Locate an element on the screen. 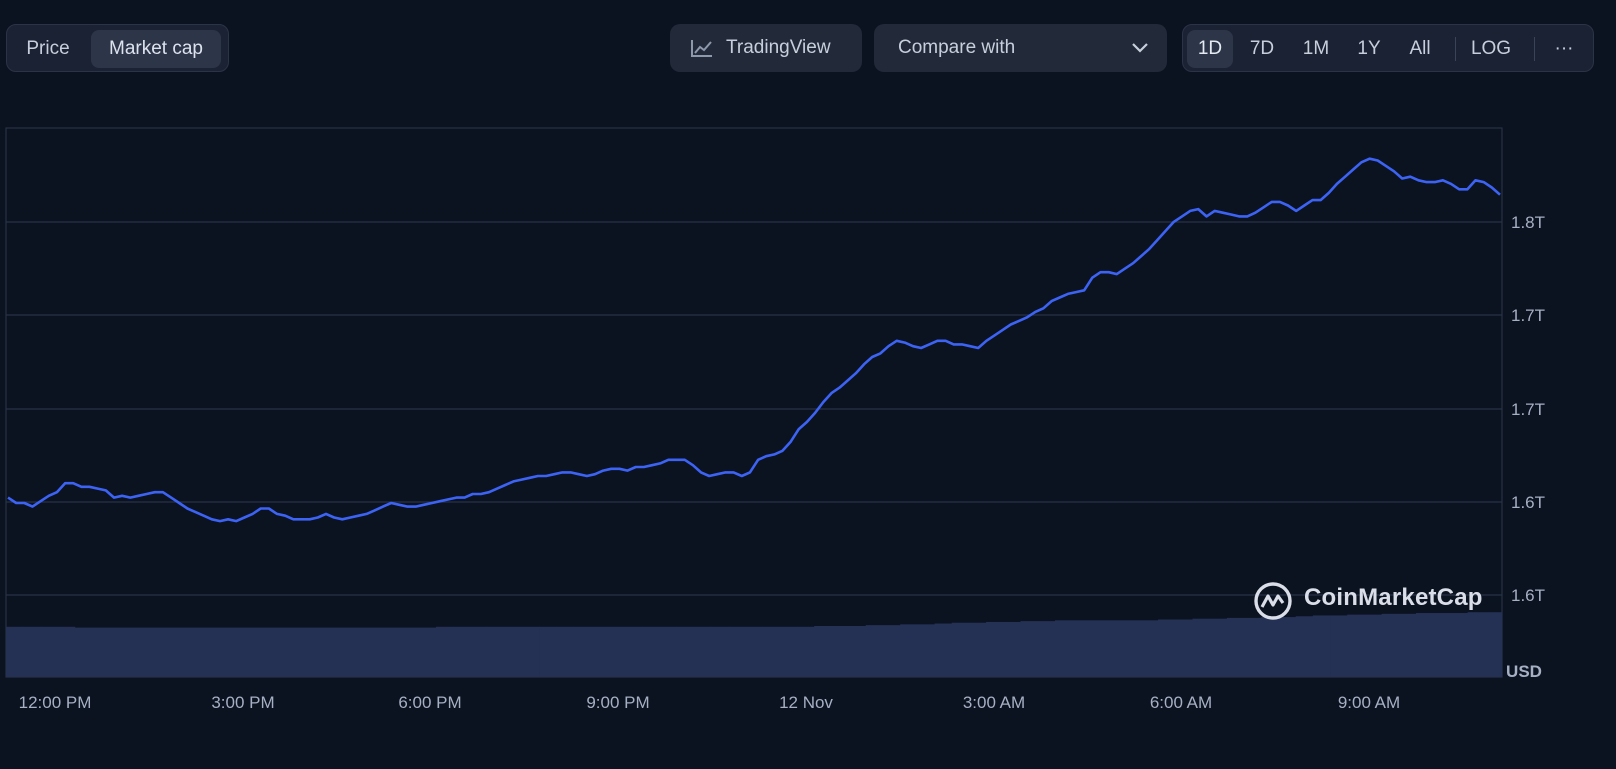  chevron-down-icon is located at coordinates (1140, 48).